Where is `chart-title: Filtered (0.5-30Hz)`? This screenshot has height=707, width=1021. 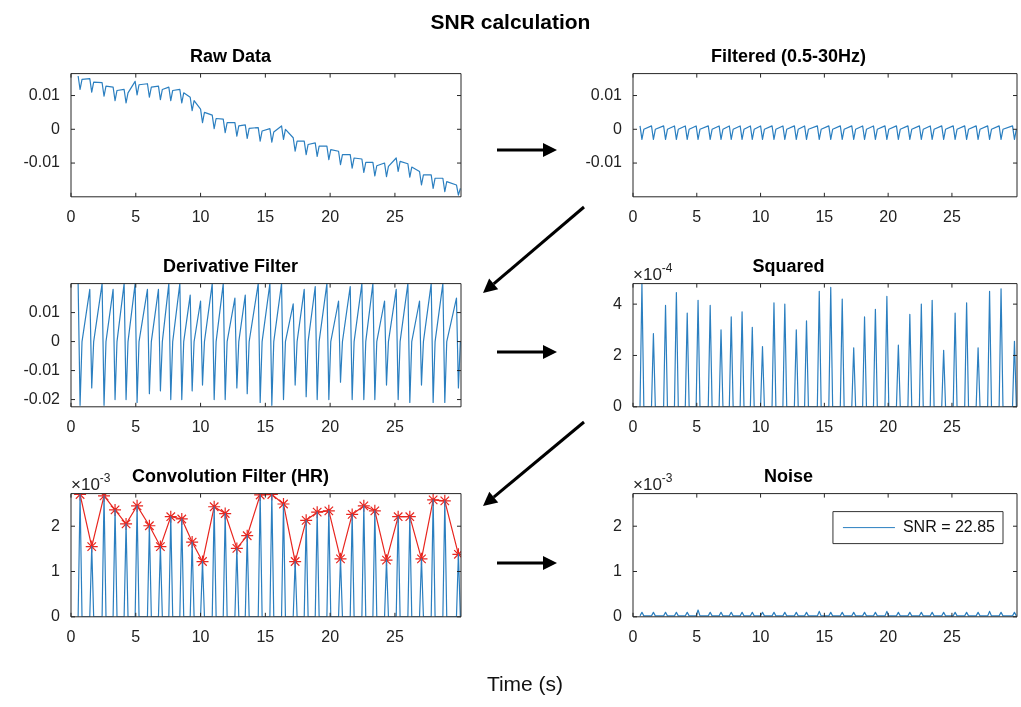 chart-title: Filtered (0.5-30Hz) is located at coordinates (788, 55).